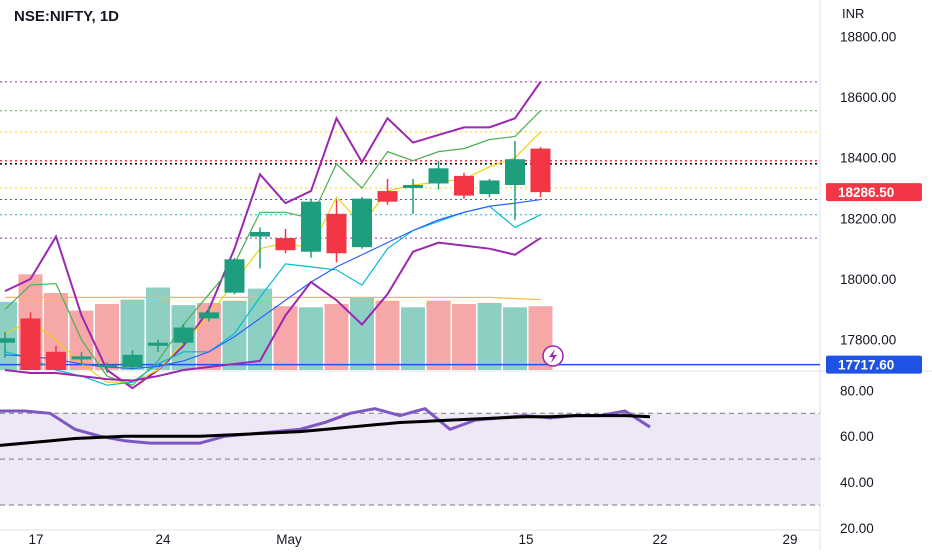 The height and width of the screenshot is (555, 932). What do you see at coordinates (866, 192) in the screenshot?
I see `last-price-label: 18286.50` at bounding box center [866, 192].